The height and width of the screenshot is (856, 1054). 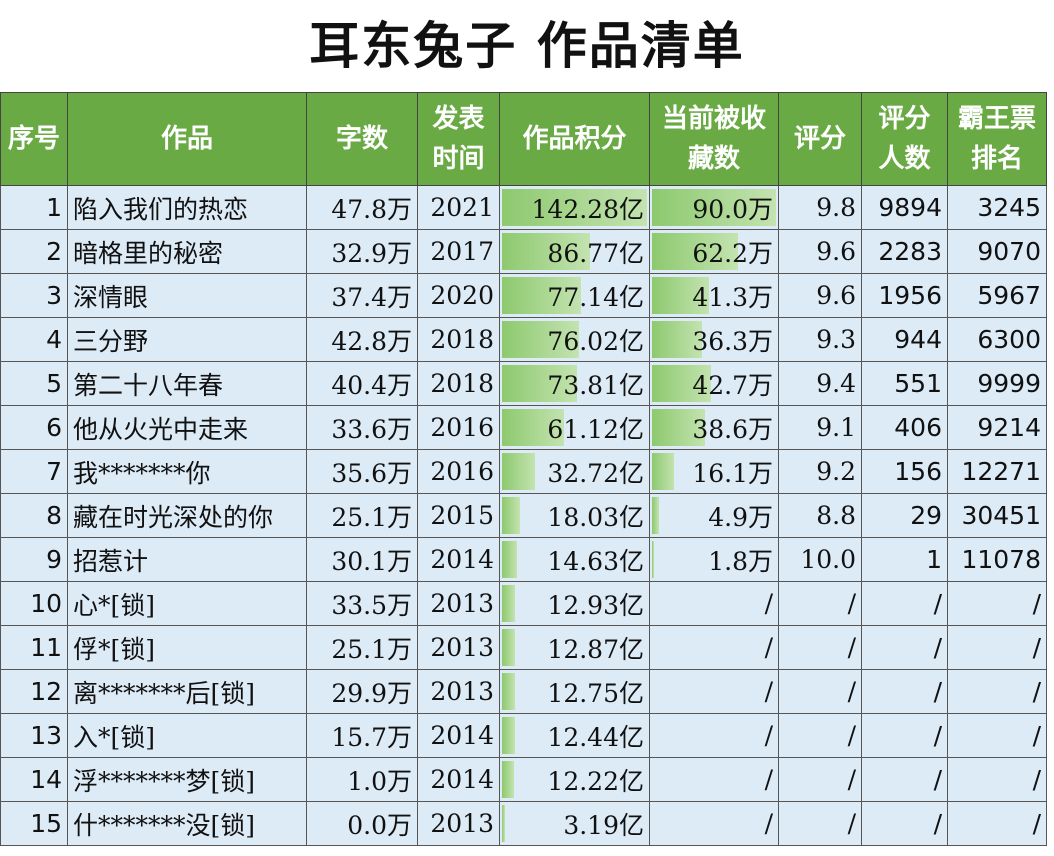 What do you see at coordinates (732, 429) in the screenshot?
I see `cell-text: 38.6万` at bounding box center [732, 429].